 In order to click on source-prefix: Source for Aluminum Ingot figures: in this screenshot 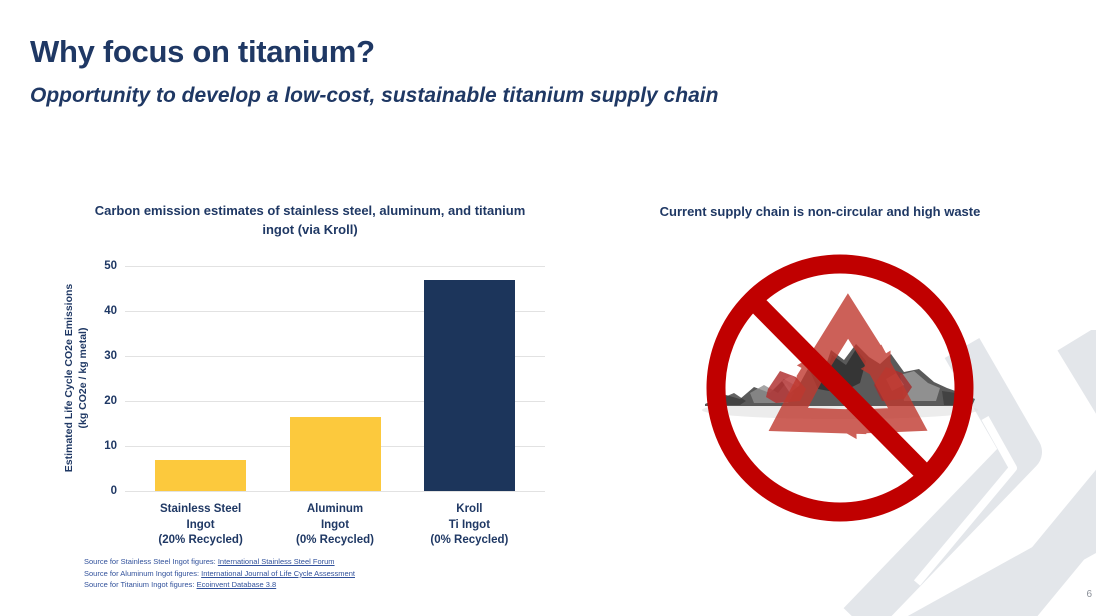, I will do `click(143, 573)`.